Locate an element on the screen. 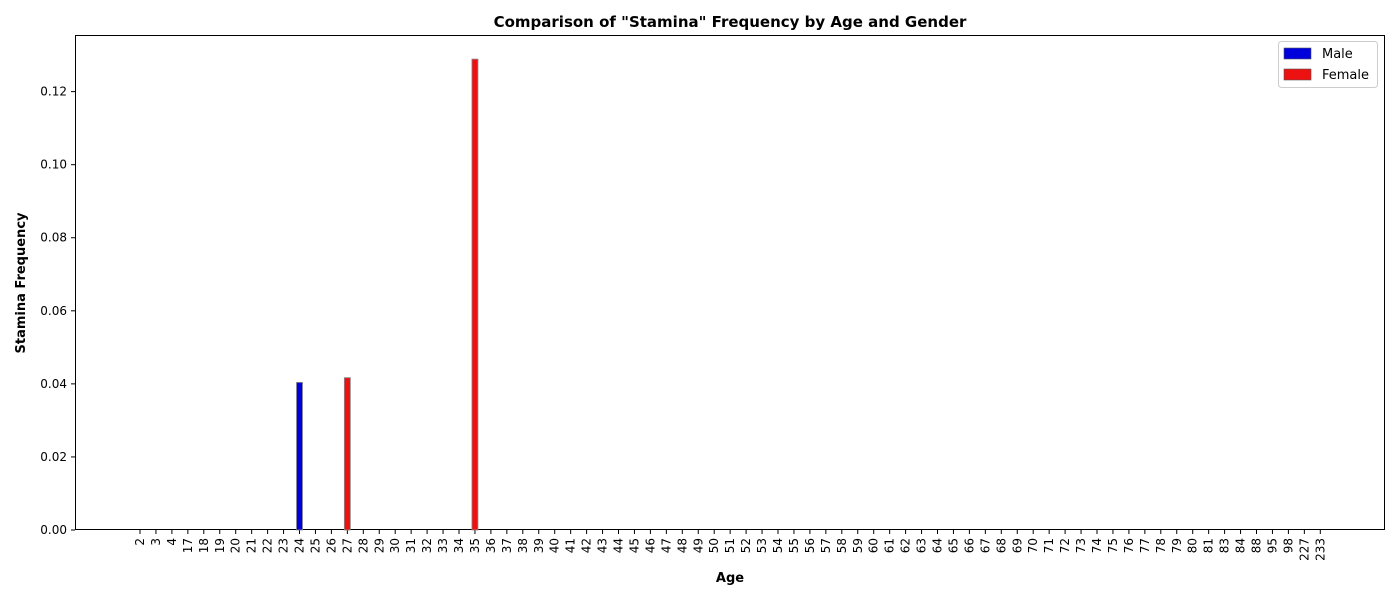  x-tick-label: 54 is located at coordinates (778, 545).